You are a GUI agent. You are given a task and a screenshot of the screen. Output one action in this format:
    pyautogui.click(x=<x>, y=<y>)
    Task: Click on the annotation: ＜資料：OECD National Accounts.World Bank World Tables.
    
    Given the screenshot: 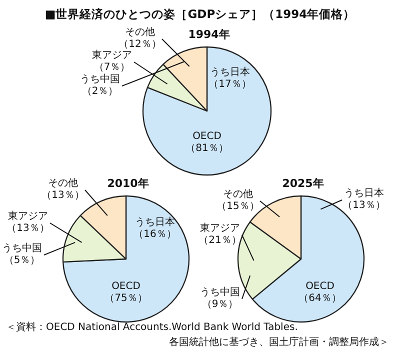 What is the action you would take?
    pyautogui.click(x=152, y=327)
    